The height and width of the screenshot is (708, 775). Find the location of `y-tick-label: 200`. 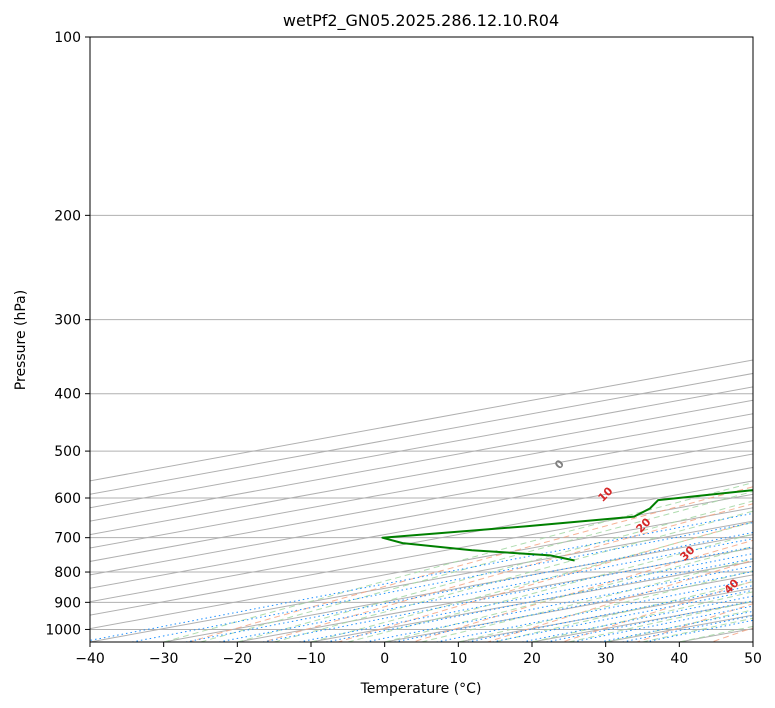

y-tick-label: 200 is located at coordinates (67, 216).